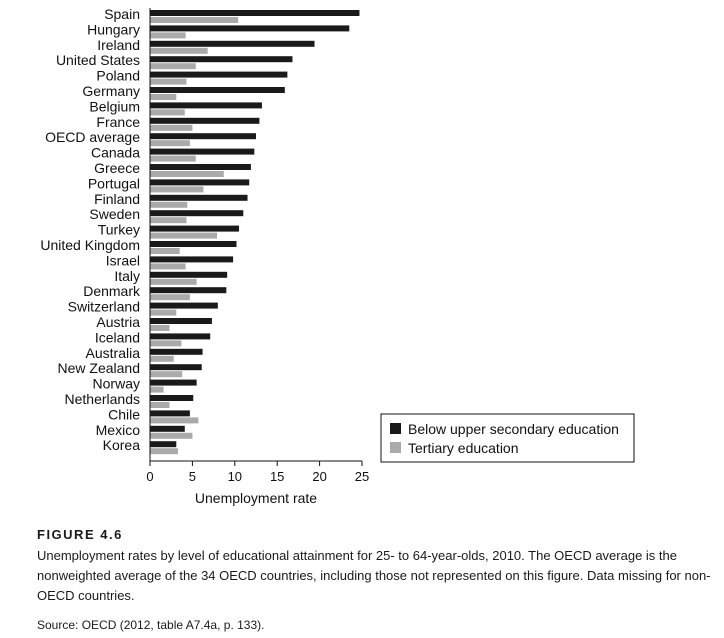 This screenshot has width=724, height=638. What do you see at coordinates (117, 168) in the screenshot?
I see `category-label-greece: Greece` at bounding box center [117, 168].